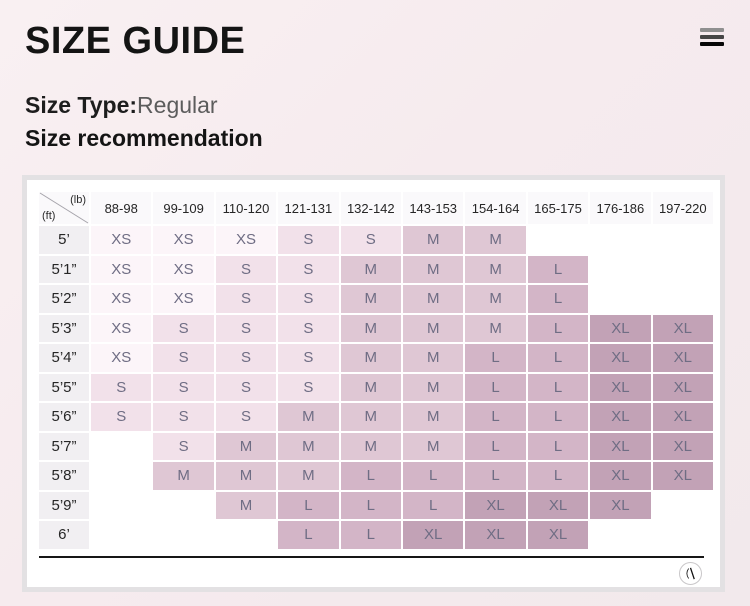 The image size is (750, 606). I want to click on hamburger-menu-icon, so click(712, 37).